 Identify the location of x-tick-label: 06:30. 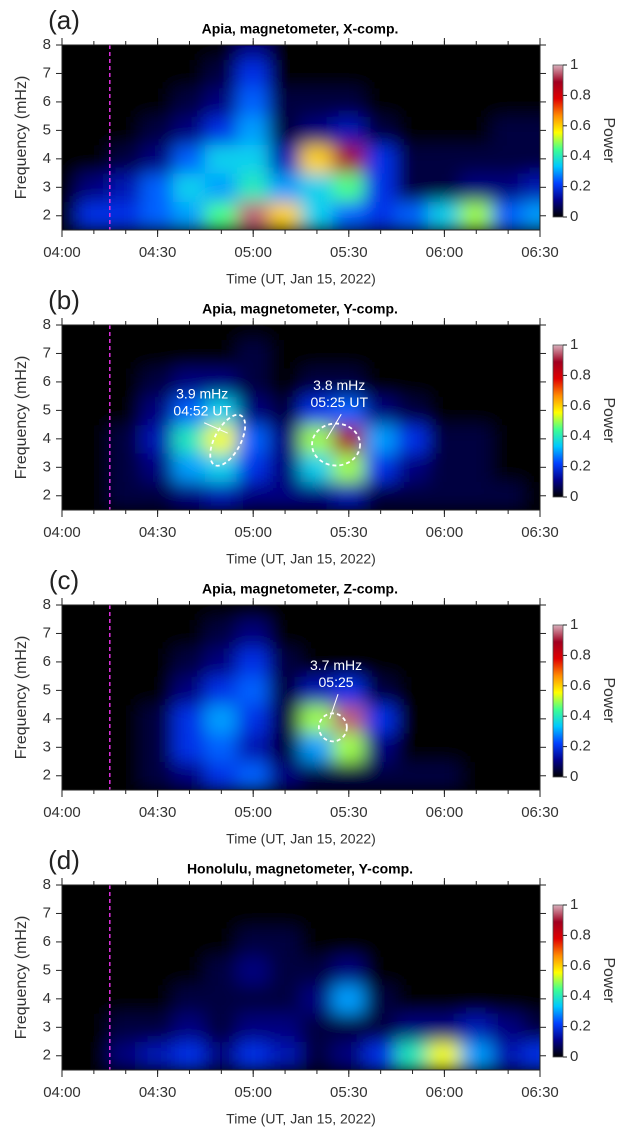
(540, 1092).